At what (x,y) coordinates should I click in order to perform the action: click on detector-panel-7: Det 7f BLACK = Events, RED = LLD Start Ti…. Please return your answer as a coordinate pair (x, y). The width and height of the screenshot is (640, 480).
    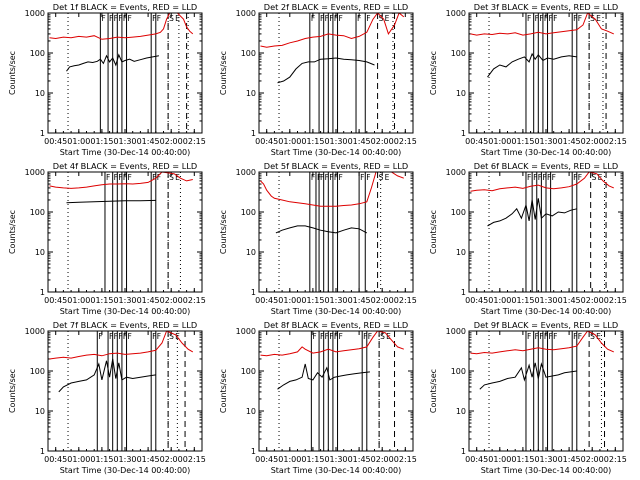
    Looking at the image, I should click on (107, 397).